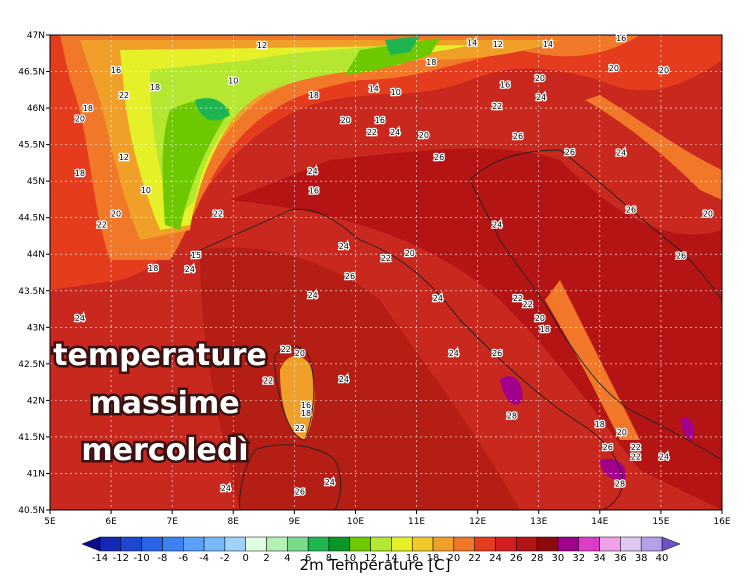 This screenshot has width=751, height=584. I want to click on colorbar-label: 22, so click(474, 558).